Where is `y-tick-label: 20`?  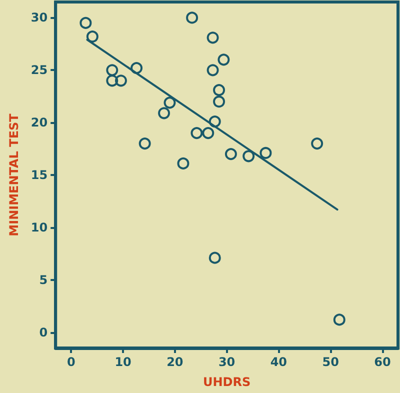 y-tick-label: 20 is located at coordinates (39, 123).